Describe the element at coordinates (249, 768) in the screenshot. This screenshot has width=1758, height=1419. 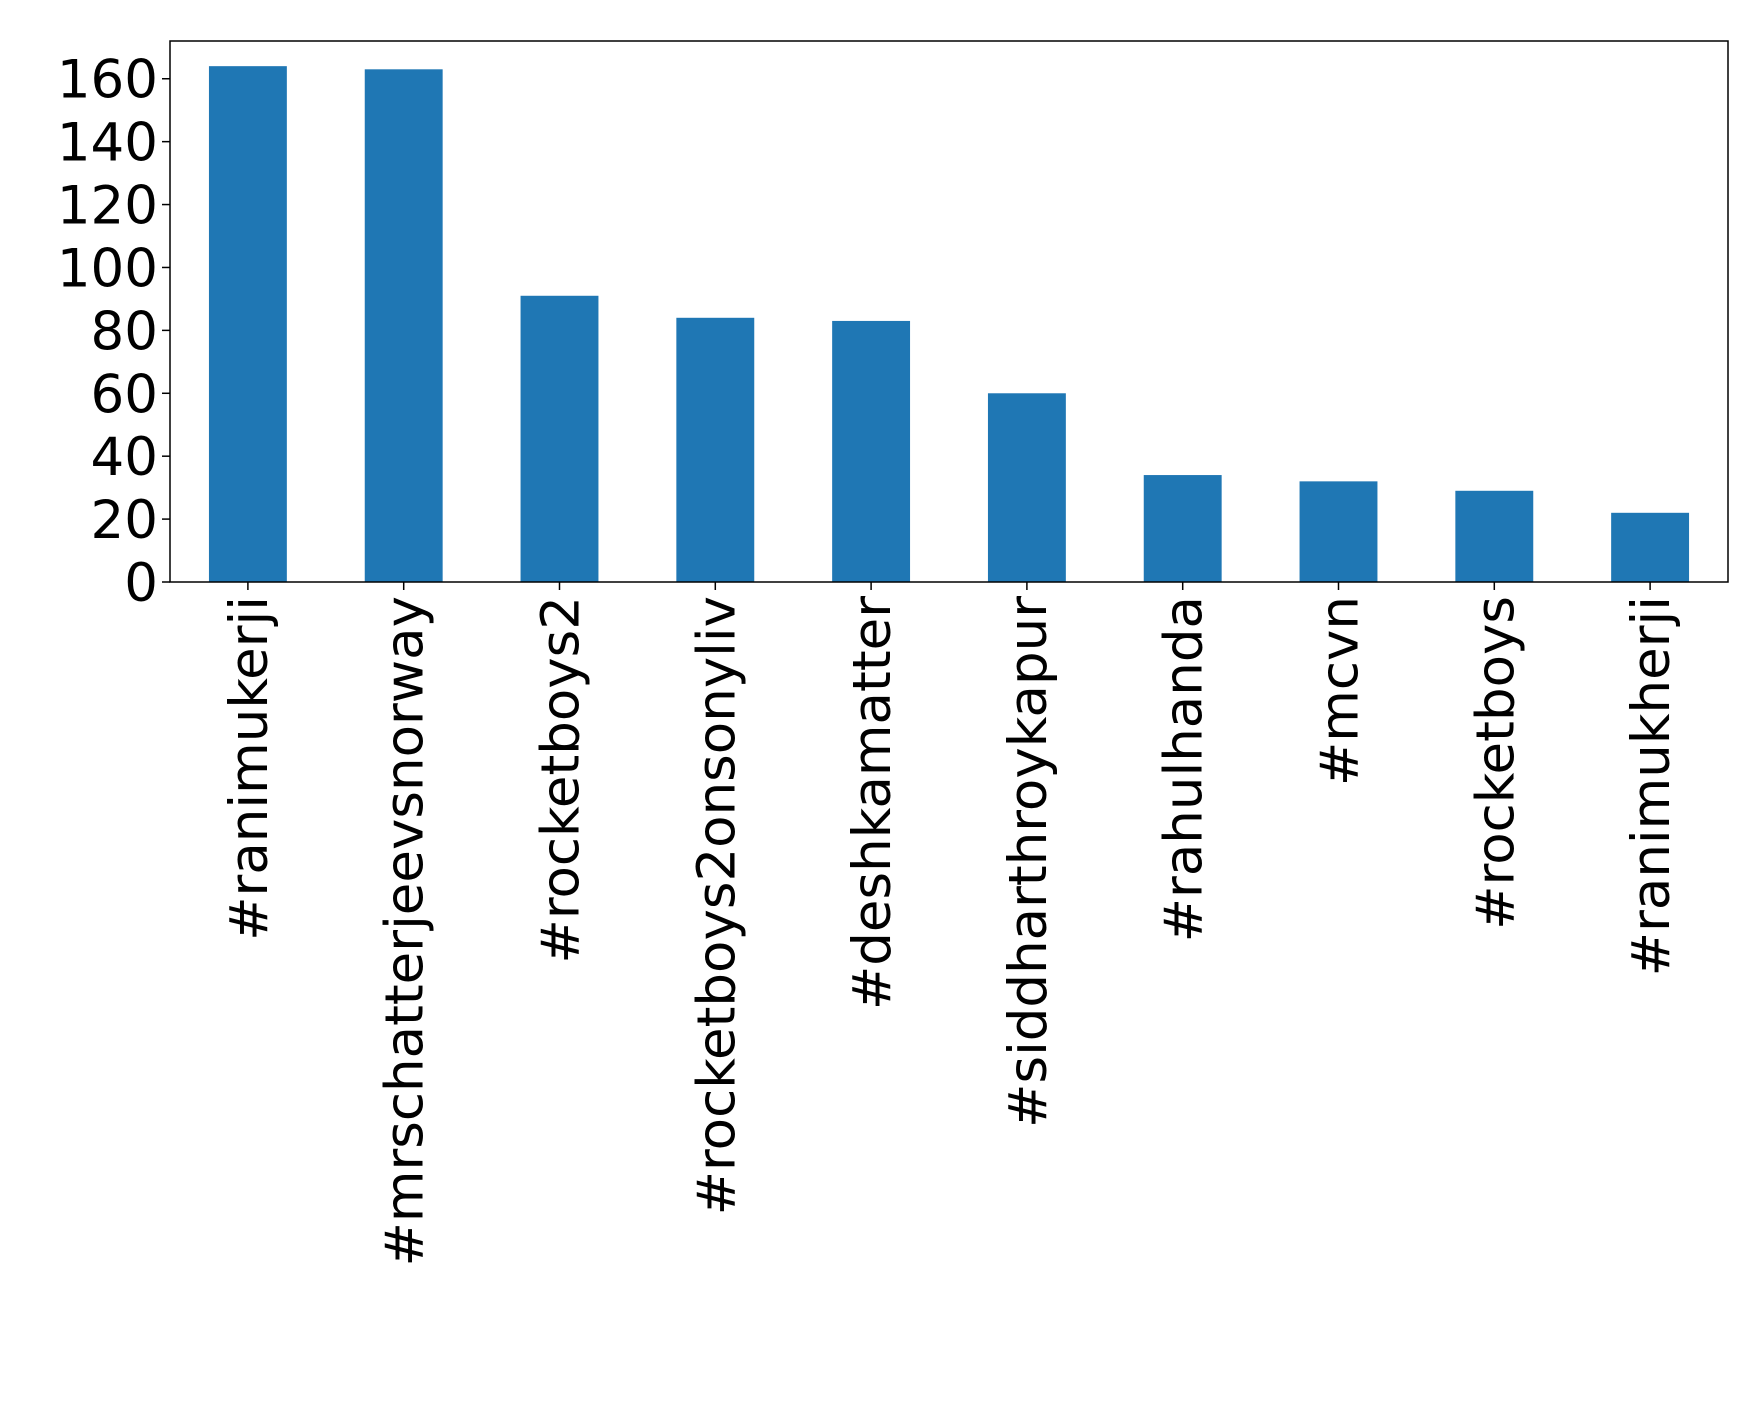
I see `x-tick-label: #ranimukerji` at that location.